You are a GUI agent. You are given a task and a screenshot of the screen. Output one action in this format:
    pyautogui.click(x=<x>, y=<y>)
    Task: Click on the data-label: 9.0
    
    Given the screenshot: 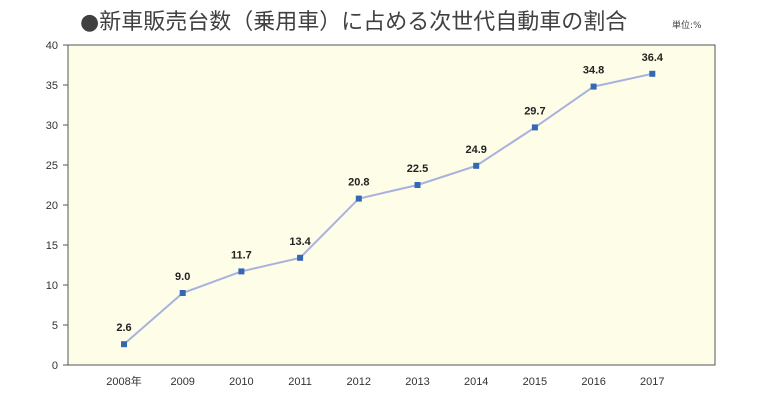 What is the action you would take?
    pyautogui.click(x=182, y=277)
    